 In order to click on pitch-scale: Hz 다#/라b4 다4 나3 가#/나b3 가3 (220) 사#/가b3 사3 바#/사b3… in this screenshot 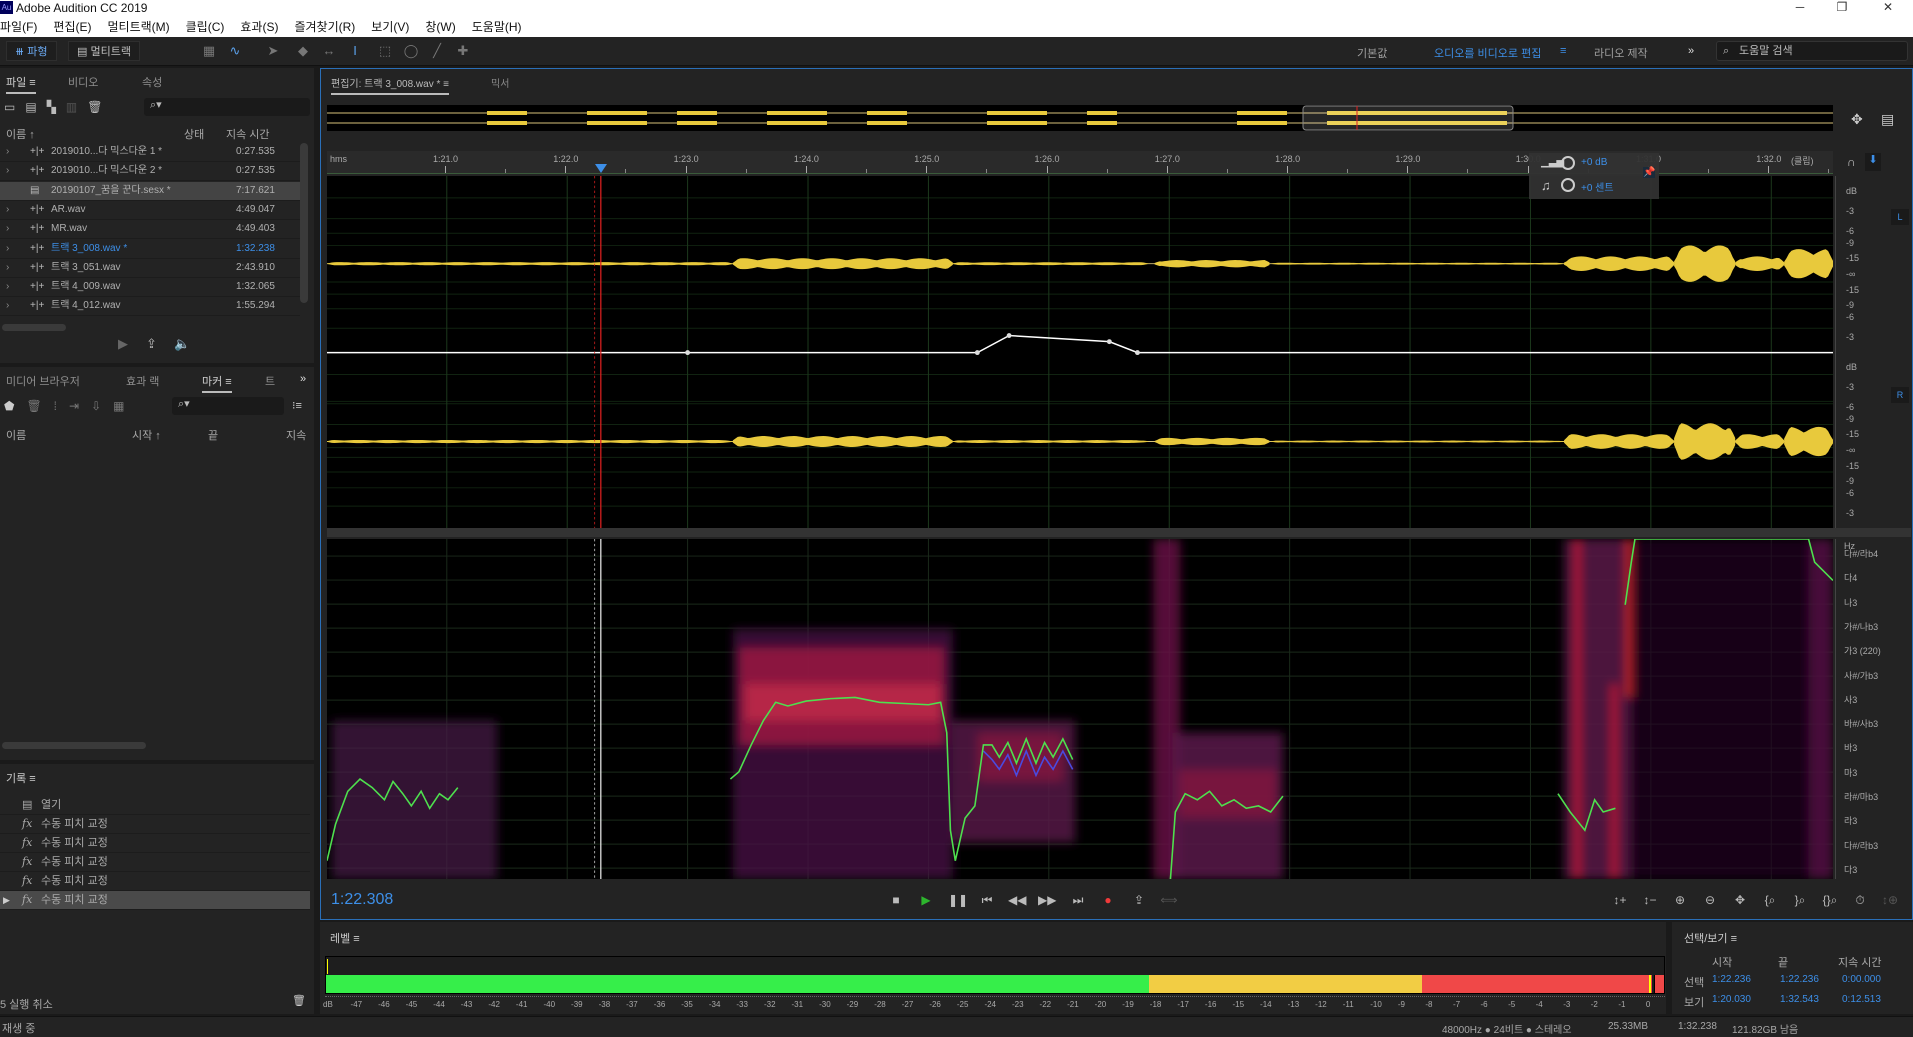, I will do `click(1873, 709)`.